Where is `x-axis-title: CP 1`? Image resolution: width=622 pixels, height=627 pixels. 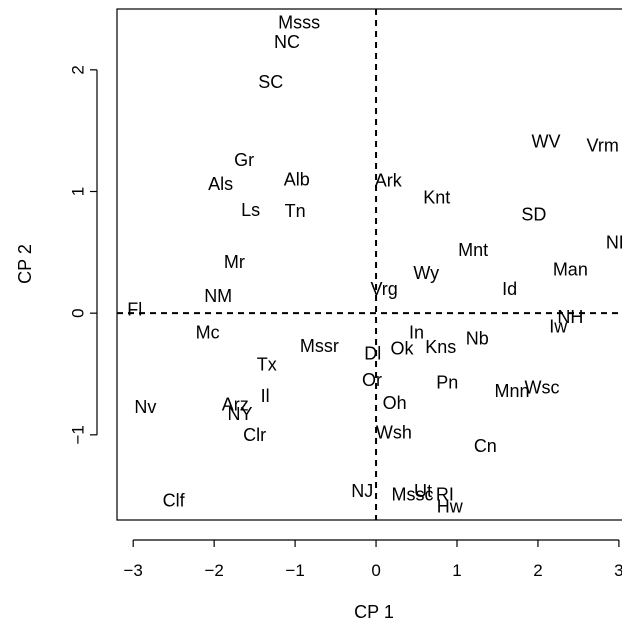
x-axis-title: CP 1 is located at coordinates (374, 612).